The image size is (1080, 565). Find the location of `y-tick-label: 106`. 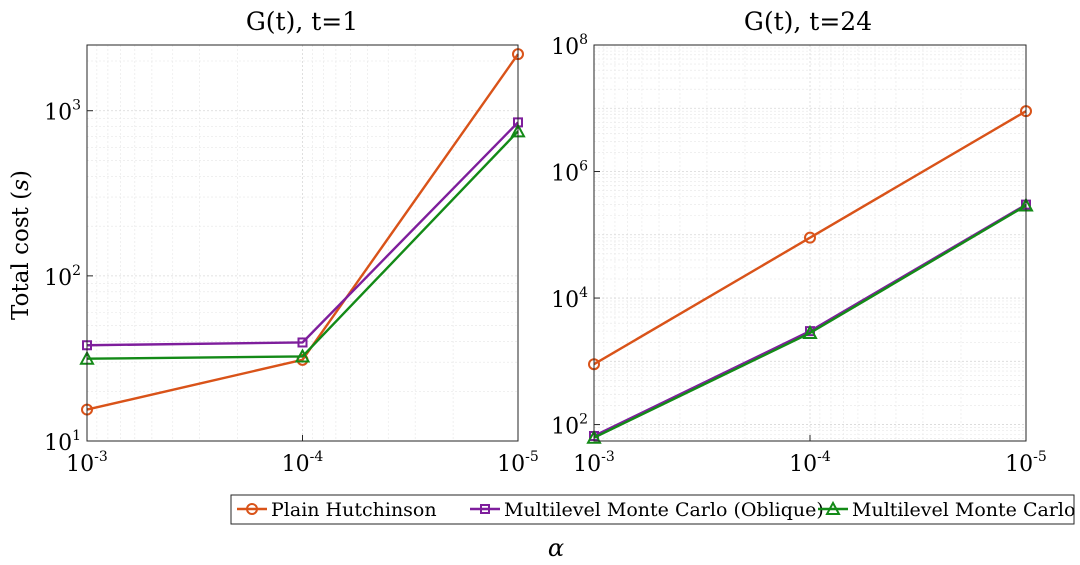

y-tick-label: 106 is located at coordinates (569, 173).